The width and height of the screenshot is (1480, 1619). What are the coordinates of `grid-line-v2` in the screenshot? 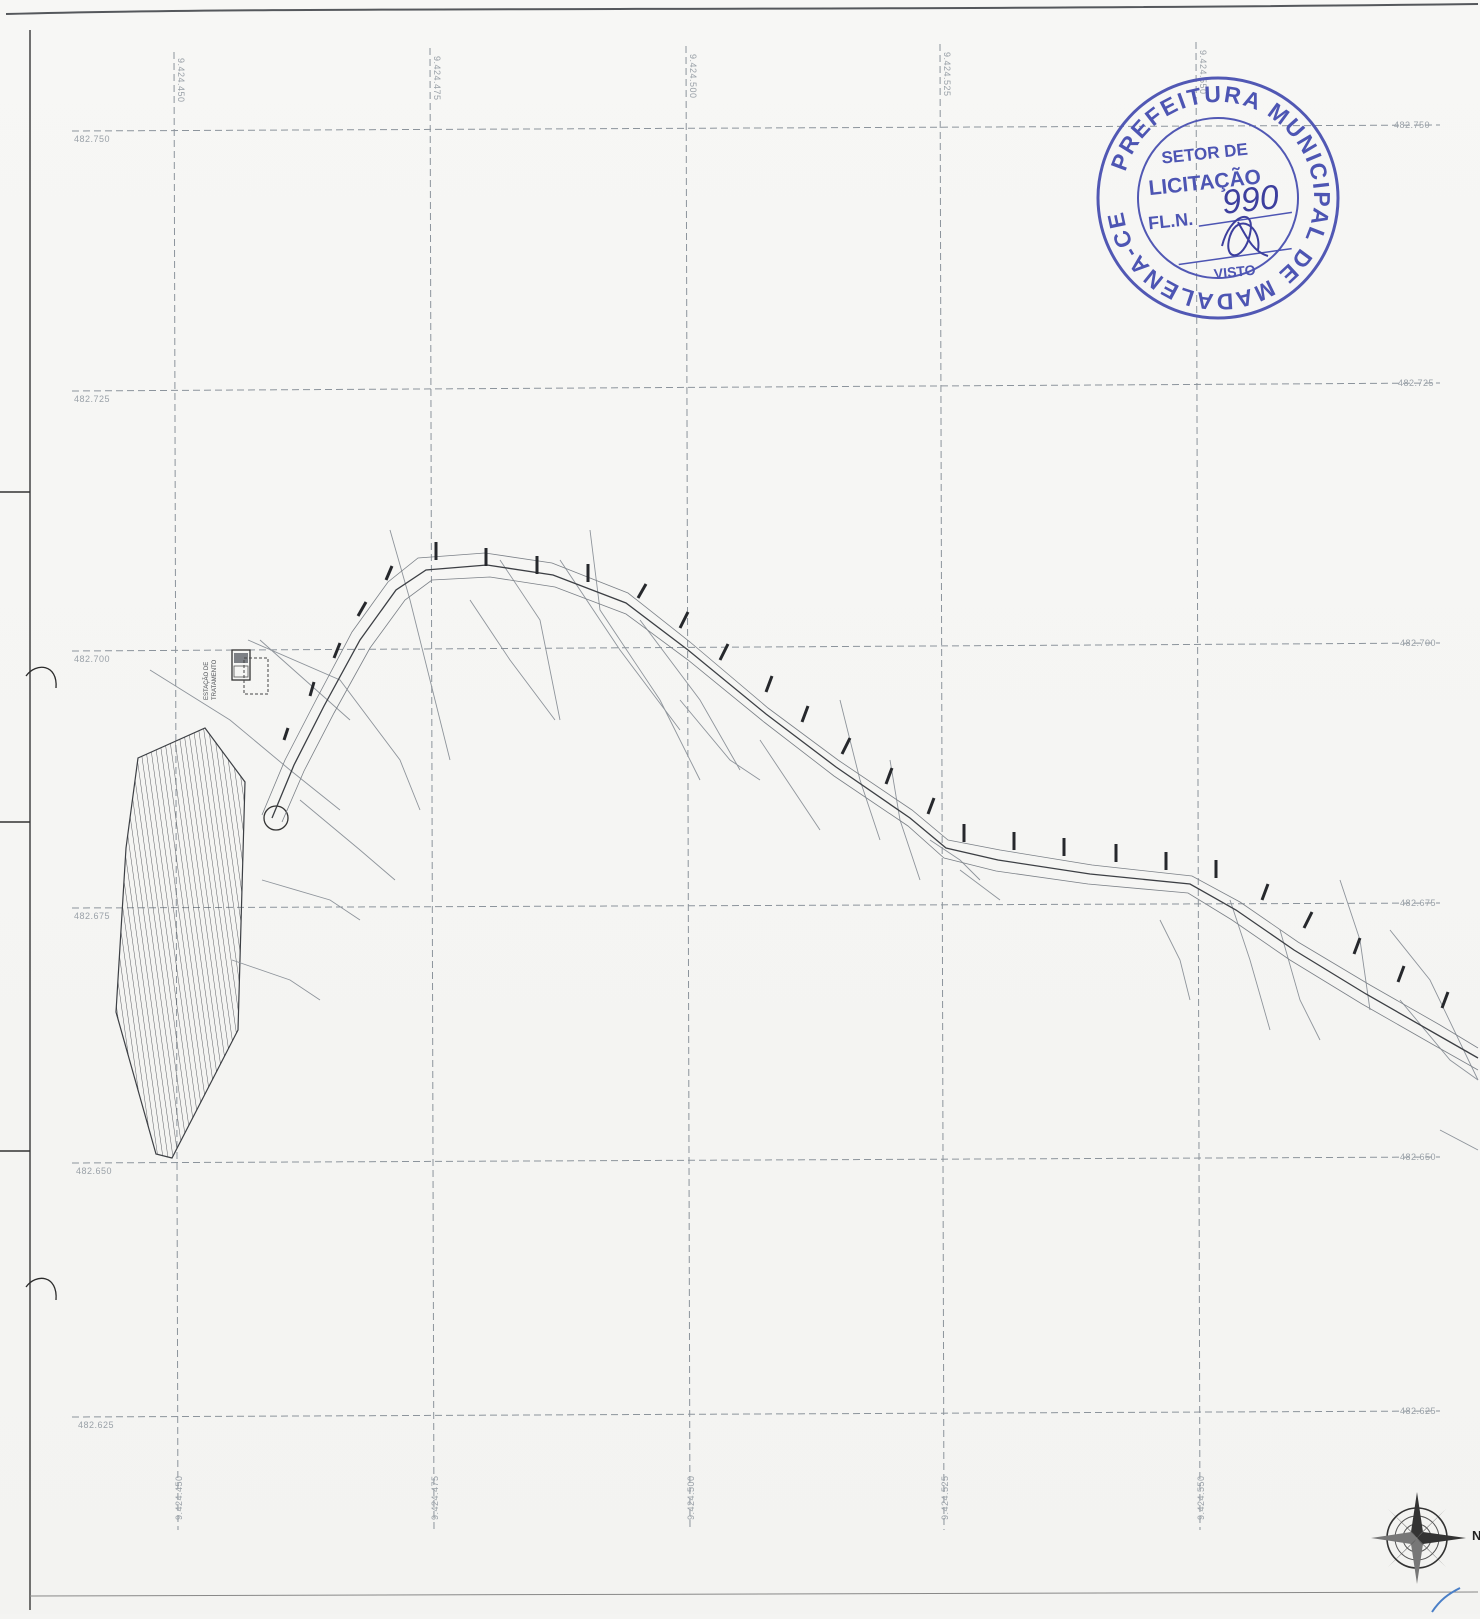 It's located at (432, 789).